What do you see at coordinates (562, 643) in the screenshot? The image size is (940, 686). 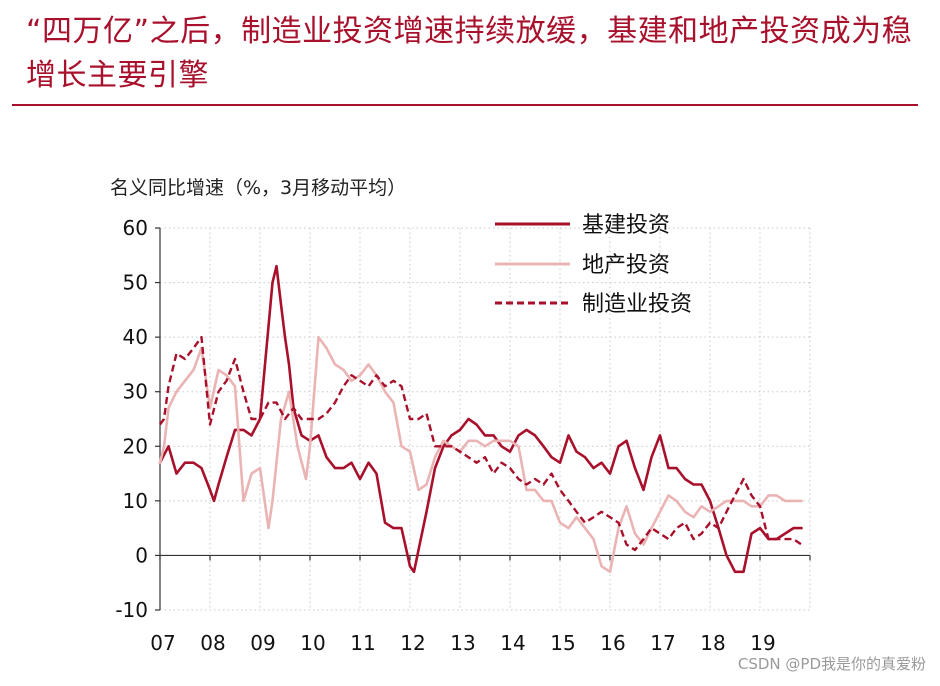 I see `x-tick-label: 15` at bounding box center [562, 643].